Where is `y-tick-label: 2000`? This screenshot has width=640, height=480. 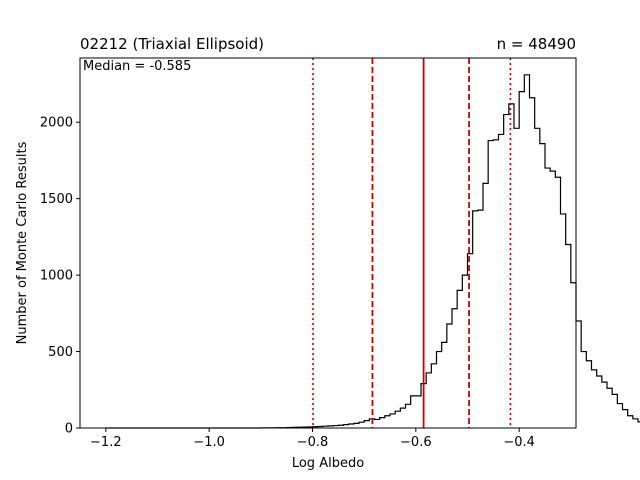
y-tick-label: 2000 is located at coordinates (56, 123).